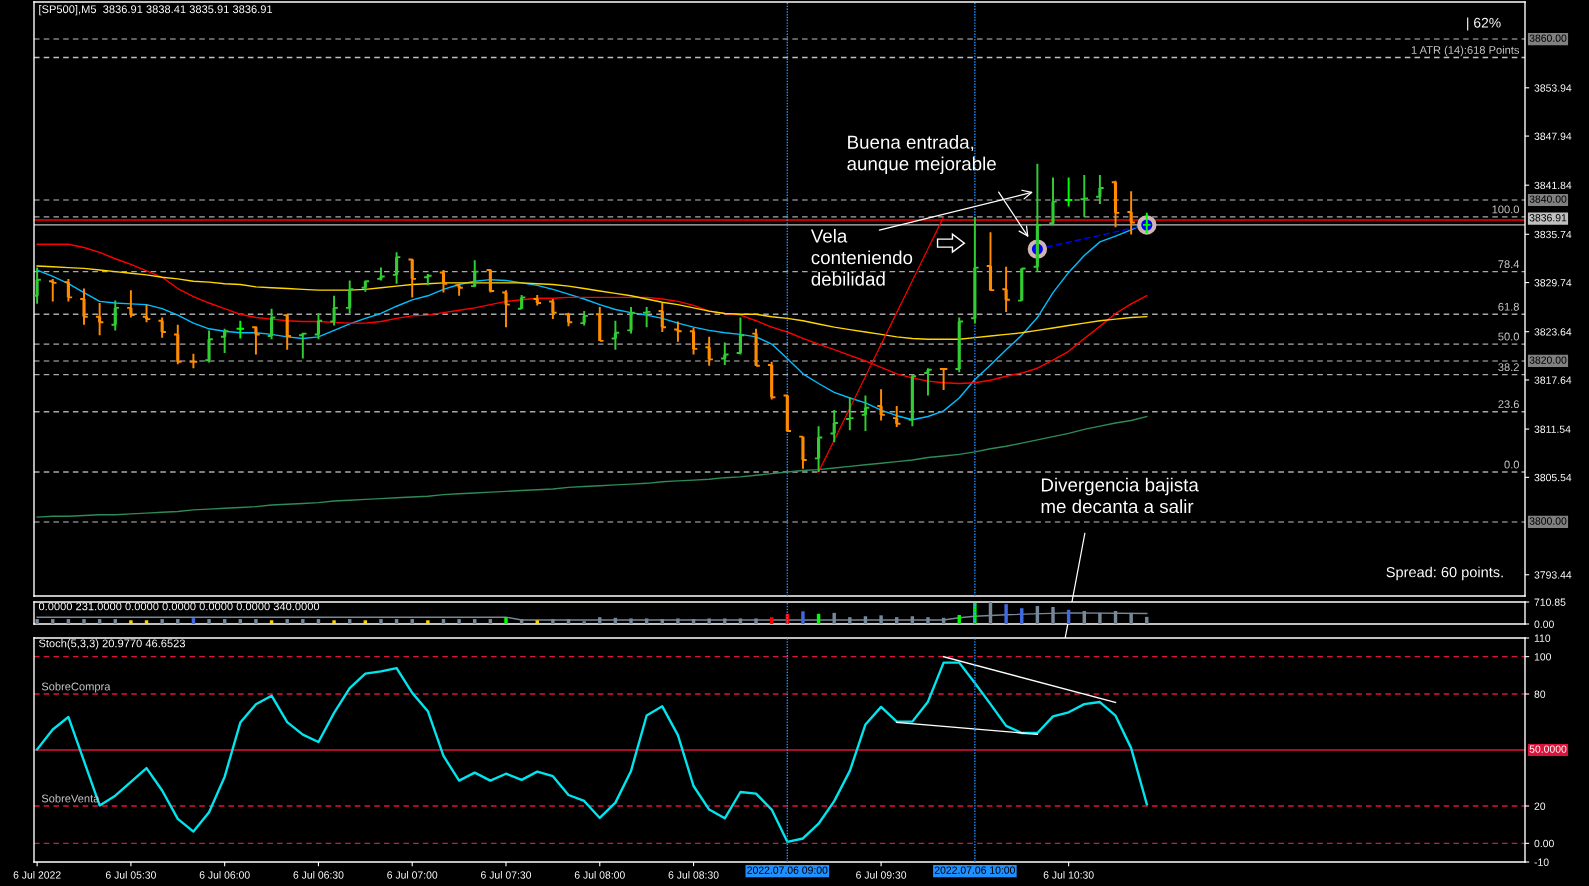 Image resolution: width=1589 pixels, height=886 pixels. I want to click on y-tick-label: 3853.94, so click(1553, 88).